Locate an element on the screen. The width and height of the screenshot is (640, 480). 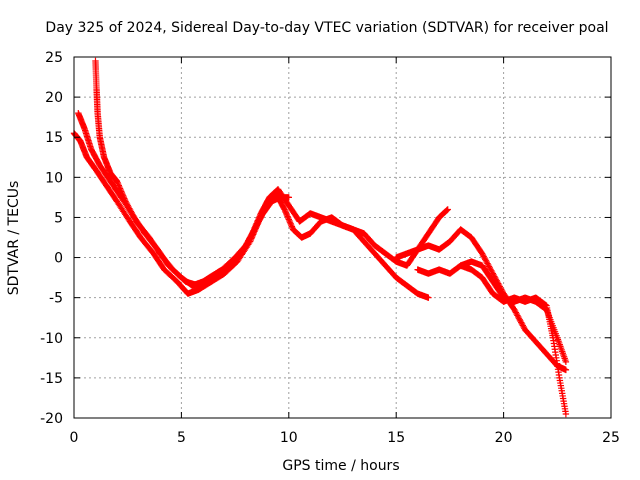
y-tick-label: 0 is located at coordinates (58, 259).